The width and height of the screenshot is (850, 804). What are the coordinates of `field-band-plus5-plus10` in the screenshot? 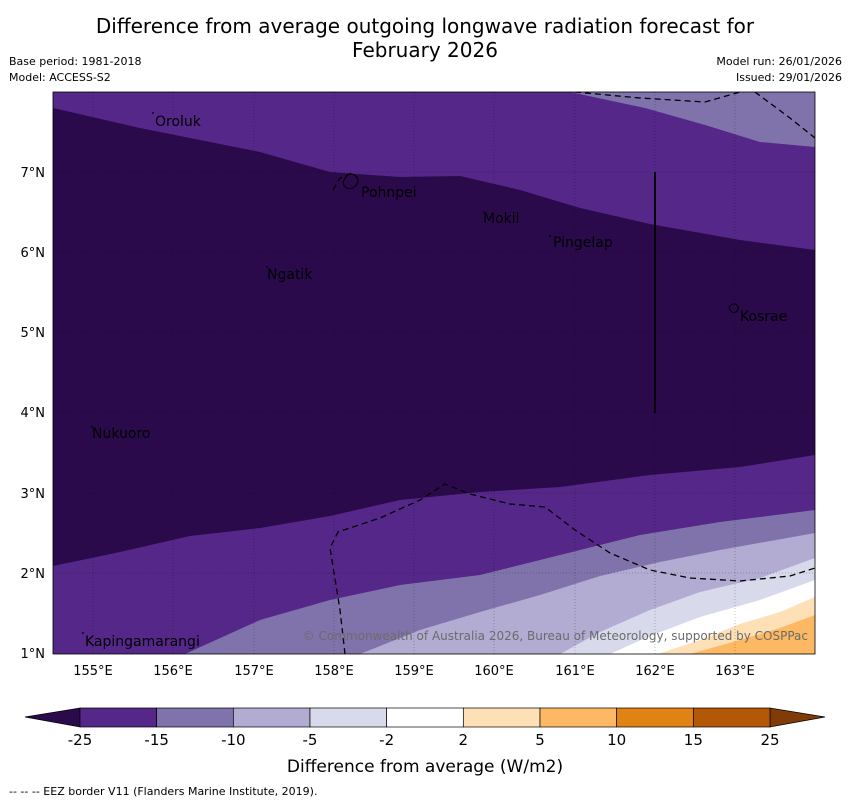 It's located at (752, 634).